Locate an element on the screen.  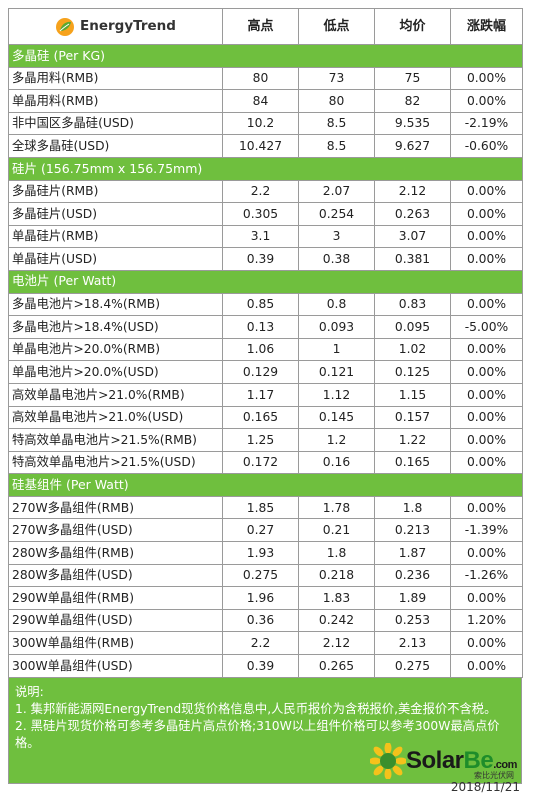
high-price-cell: 0.39 is located at coordinates (260, 259).